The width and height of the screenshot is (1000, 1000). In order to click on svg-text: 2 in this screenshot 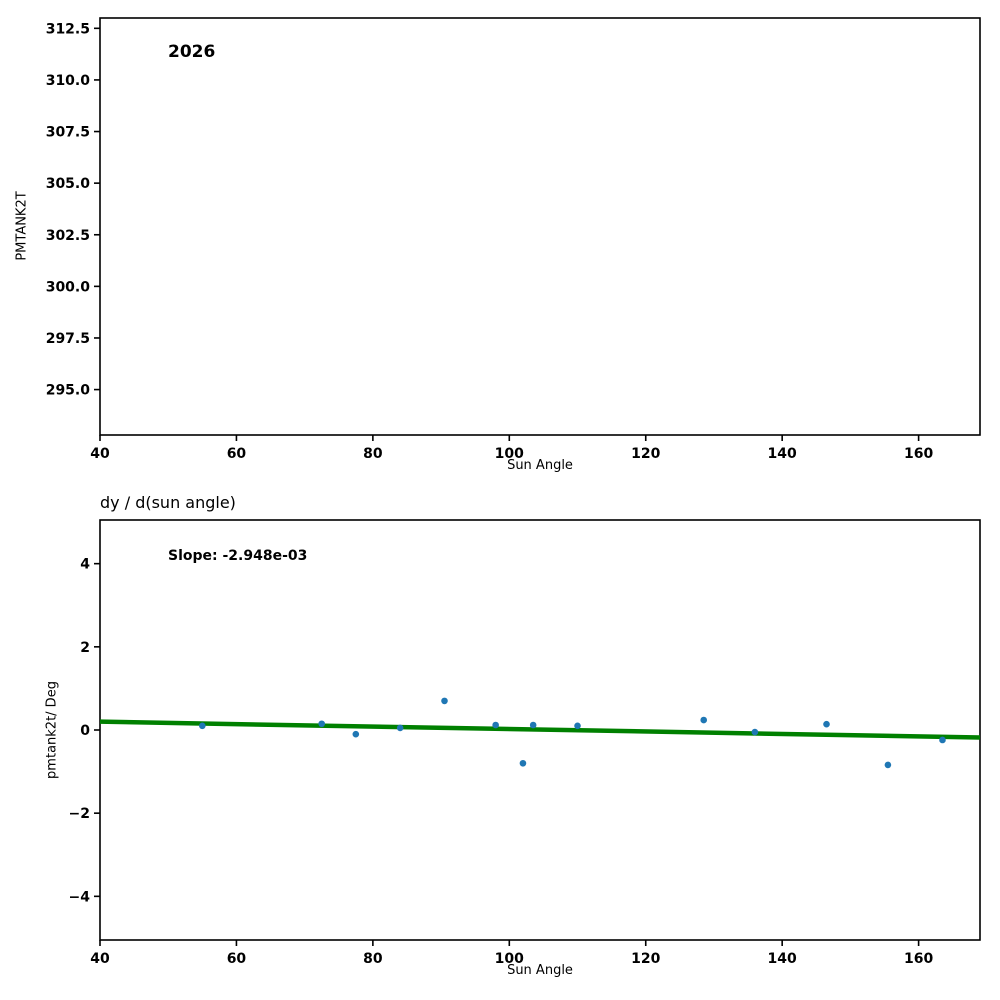, I will do `click(85, 648)`.